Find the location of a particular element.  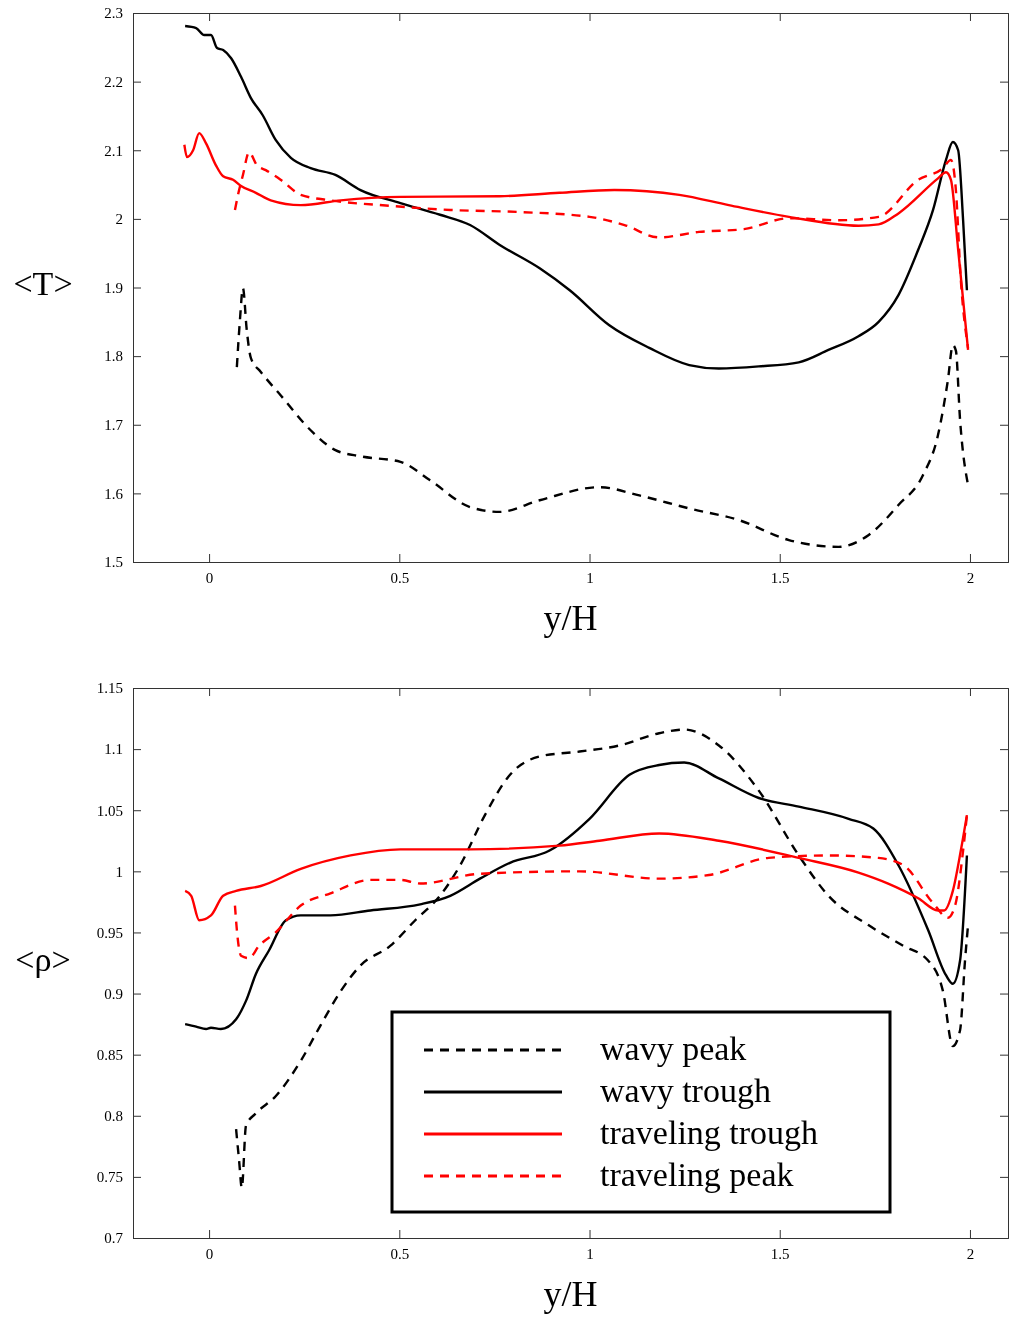

y-axis-title: <ρ> is located at coordinates (43, 959).